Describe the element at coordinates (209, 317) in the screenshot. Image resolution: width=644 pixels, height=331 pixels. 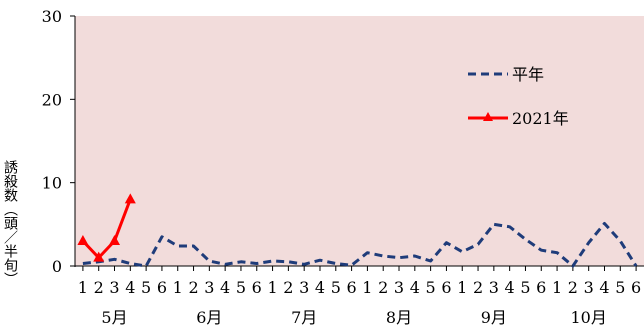
I see `x-month-label: 6月` at that location.